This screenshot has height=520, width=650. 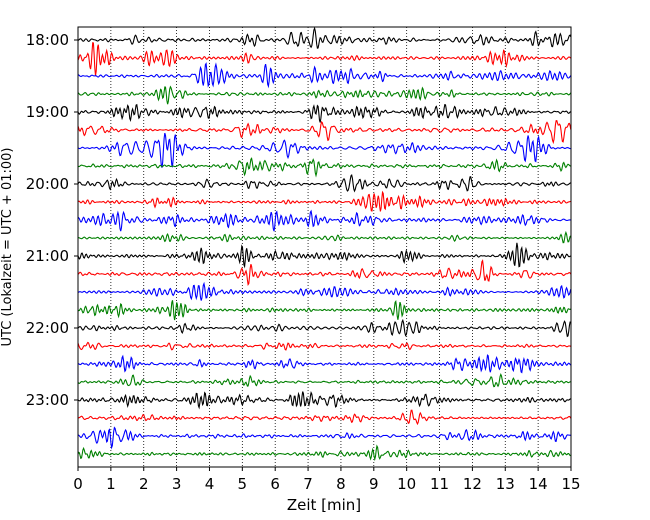 I want to click on x-tick-label-11: 11, so click(x=439, y=484).